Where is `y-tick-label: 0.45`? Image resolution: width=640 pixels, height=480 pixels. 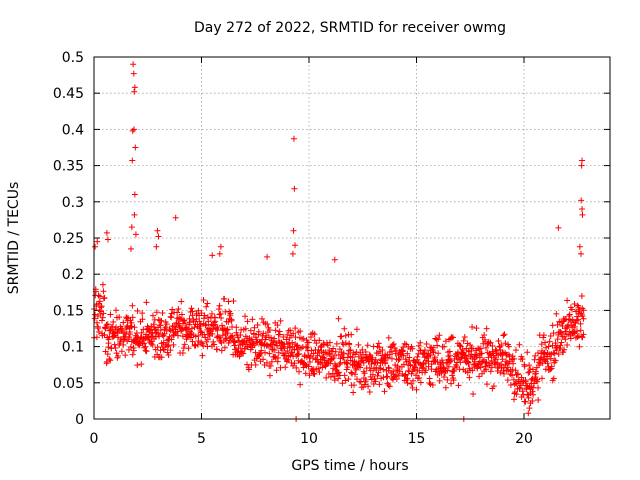
y-tick-label: 0.45 is located at coordinates (68, 94).